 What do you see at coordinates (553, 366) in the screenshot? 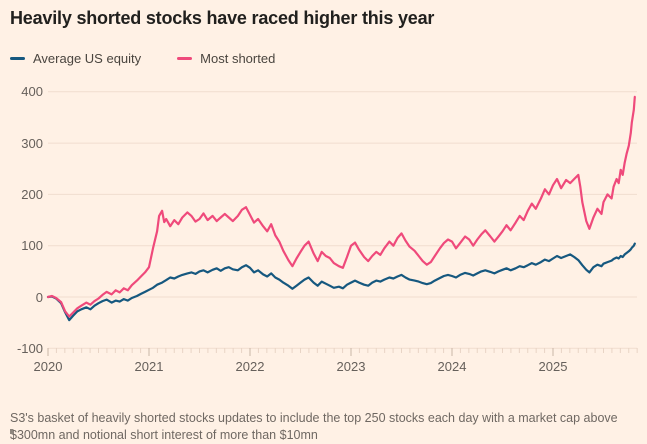
I see `x-axis-tick-label: 2025` at bounding box center [553, 366].